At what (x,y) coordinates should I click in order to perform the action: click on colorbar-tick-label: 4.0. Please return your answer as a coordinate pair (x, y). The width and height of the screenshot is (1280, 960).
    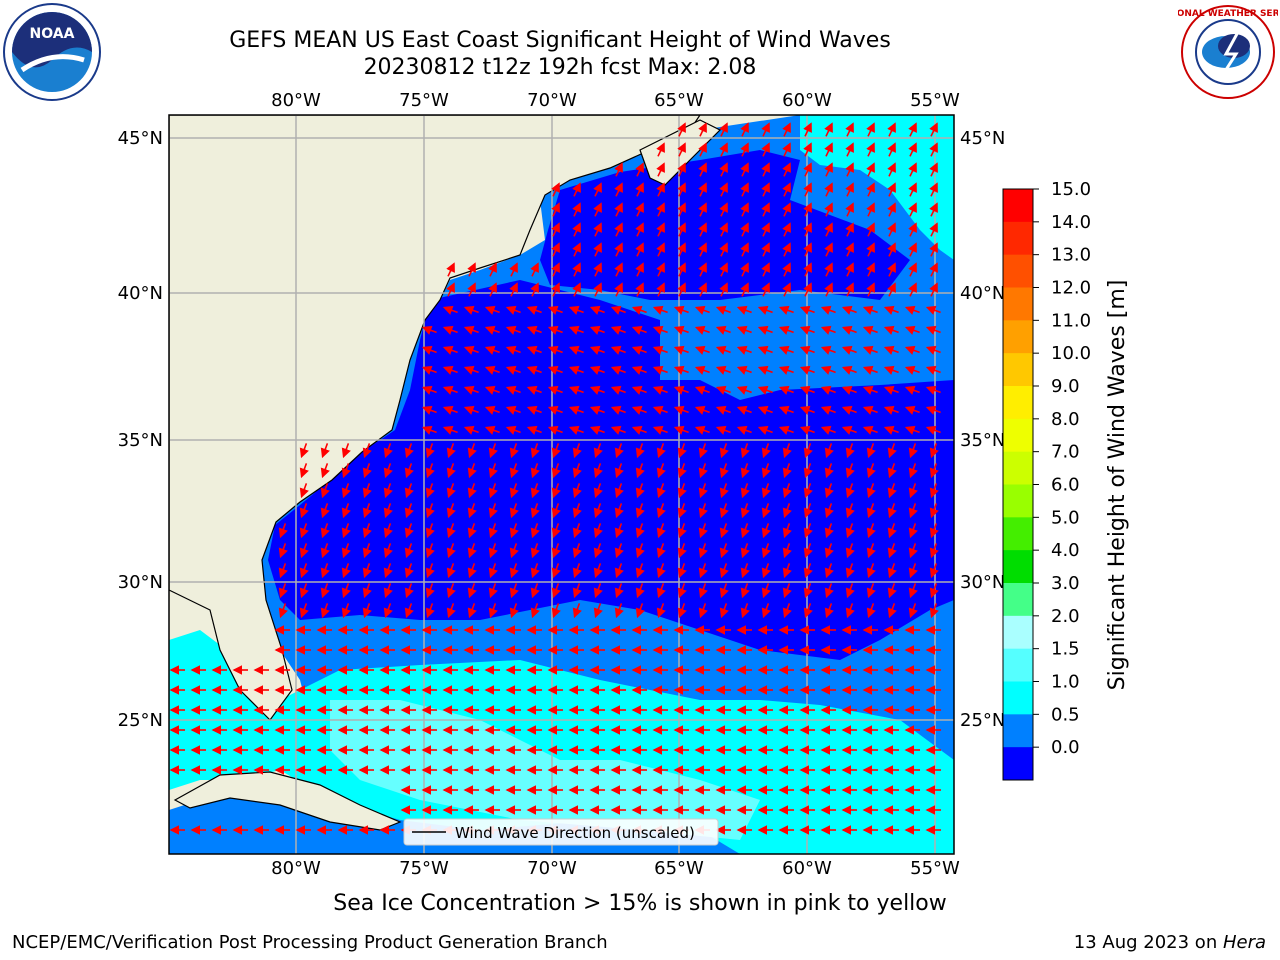
    Looking at the image, I should click on (1065, 550).